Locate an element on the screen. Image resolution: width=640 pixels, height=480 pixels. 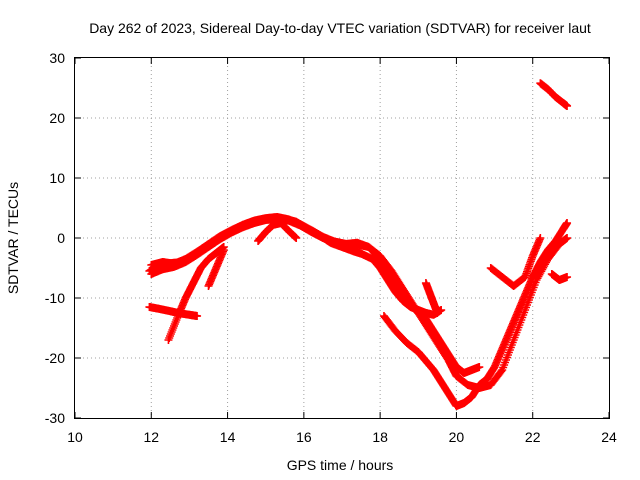
x-axis-label: GPS time / hours is located at coordinates (340, 465).